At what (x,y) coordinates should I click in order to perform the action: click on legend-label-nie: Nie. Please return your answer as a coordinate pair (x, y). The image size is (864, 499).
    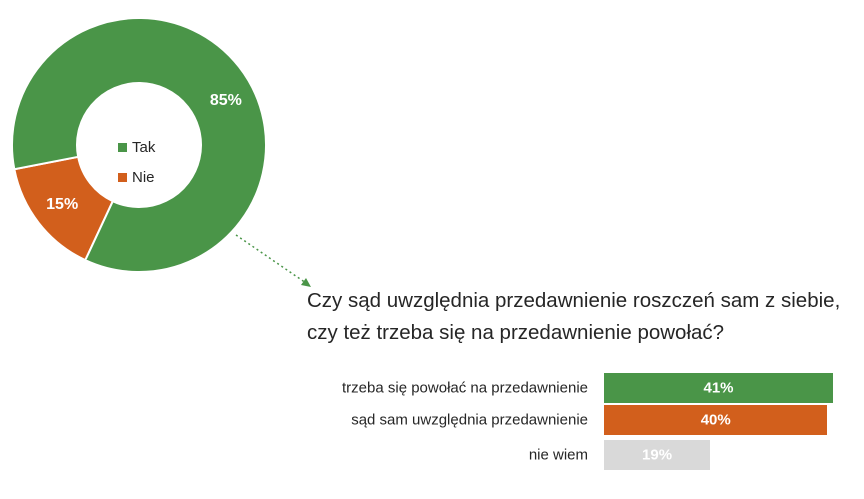
    Looking at the image, I should click on (143, 177).